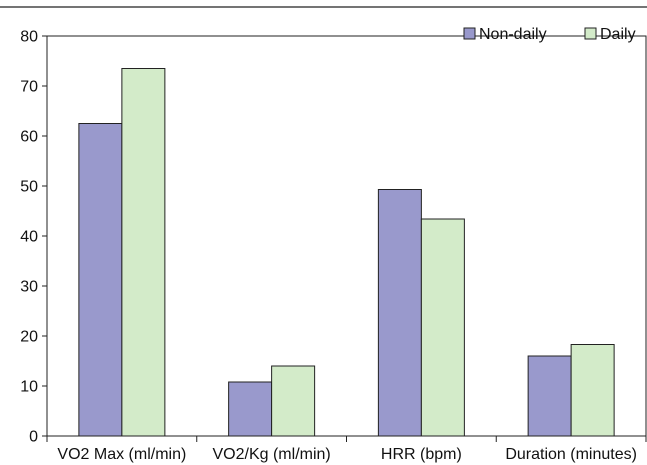 This screenshot has width=647, height=465. Describe the element at coordinates (29, 187) in the screenshot. I see `y-tick-label-50: 50` at that location.